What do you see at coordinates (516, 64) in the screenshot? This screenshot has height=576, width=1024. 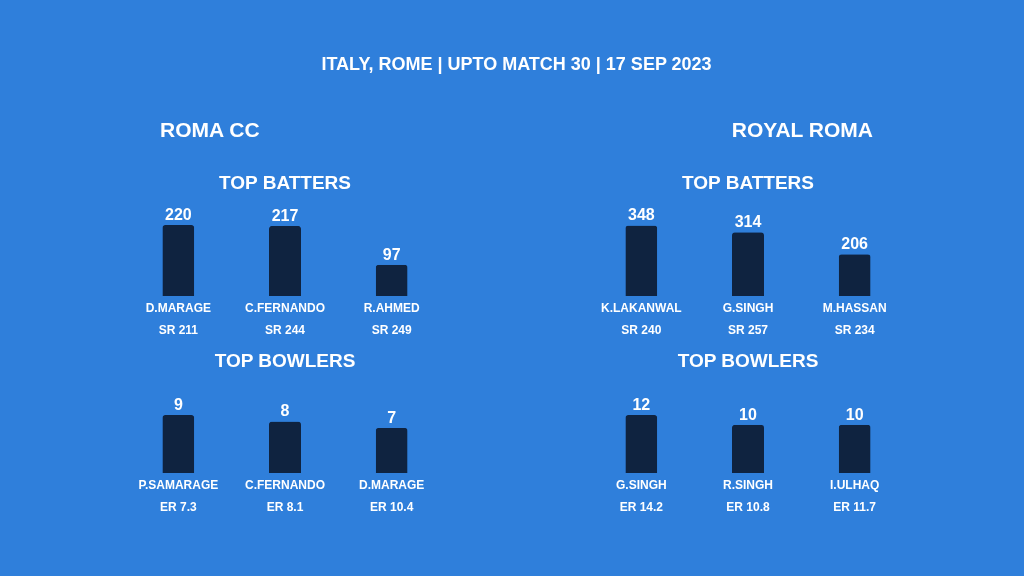 I see `text: ITALY, ROME | UPTO MATCH 30 | 17 SEP 2023` at bounding box center [516, 64].